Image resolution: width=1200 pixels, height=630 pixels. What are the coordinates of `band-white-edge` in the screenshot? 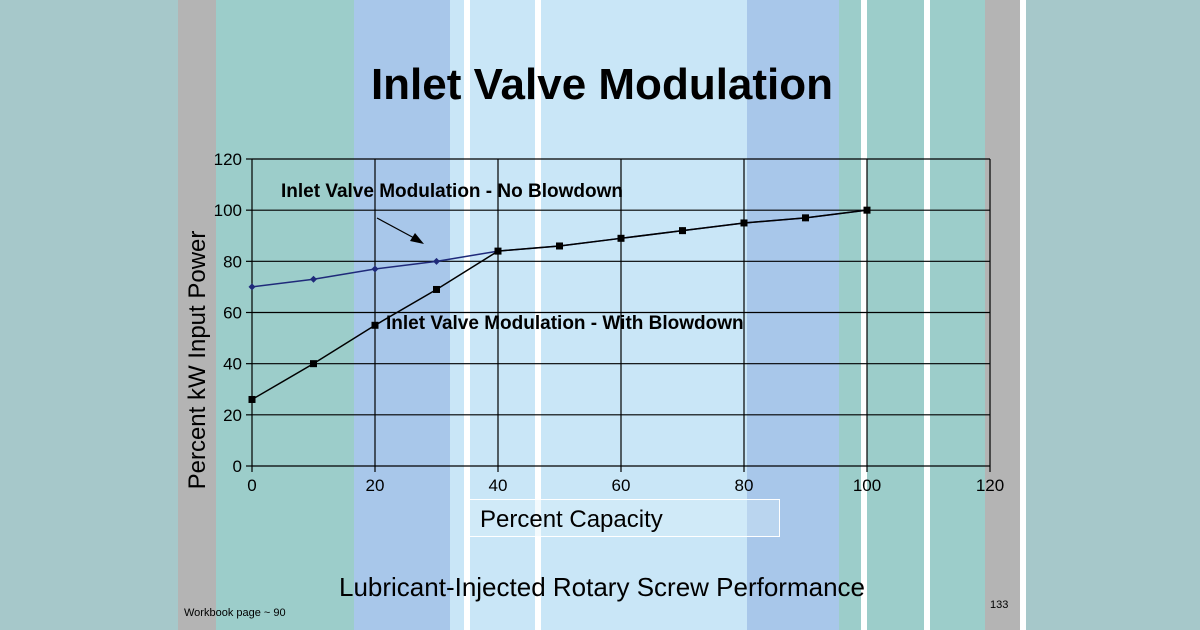 It's located at (1023, 315).